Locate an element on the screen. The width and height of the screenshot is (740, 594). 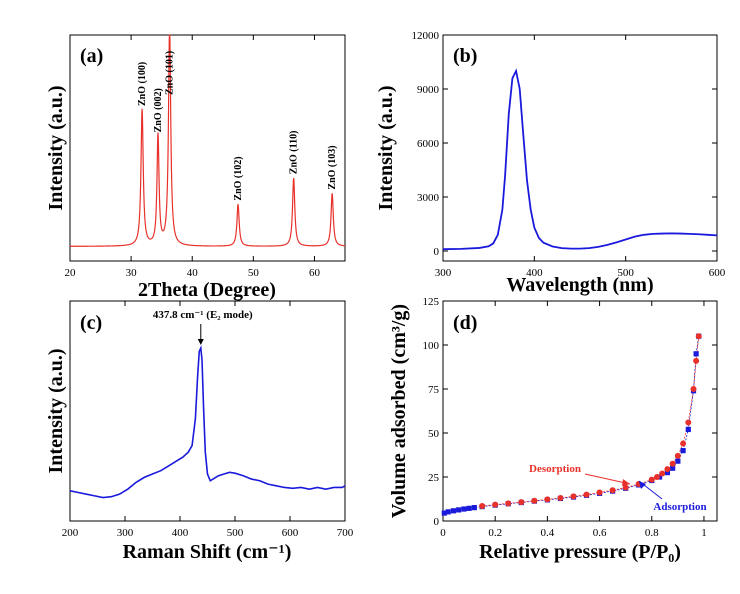
adsorption-arrowhead is located at coordinates (642, 485).